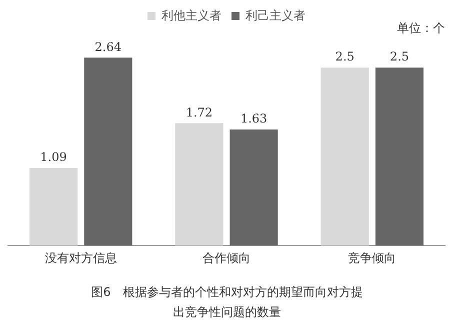  What do you see at coordinates (372, 258) in the screenshot?
I see `x-tick-label: 竞争倾向` at bounding box center [372, 258].